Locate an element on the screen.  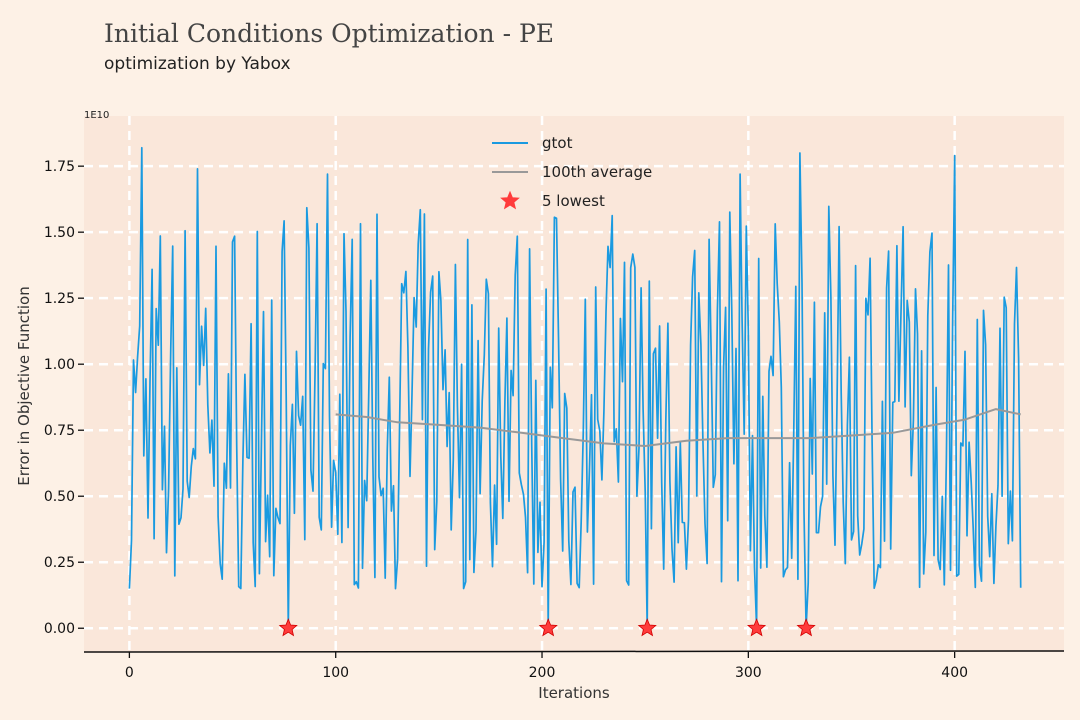
y-tick-label-1: 0.25 is located at coordinates (59, 563).